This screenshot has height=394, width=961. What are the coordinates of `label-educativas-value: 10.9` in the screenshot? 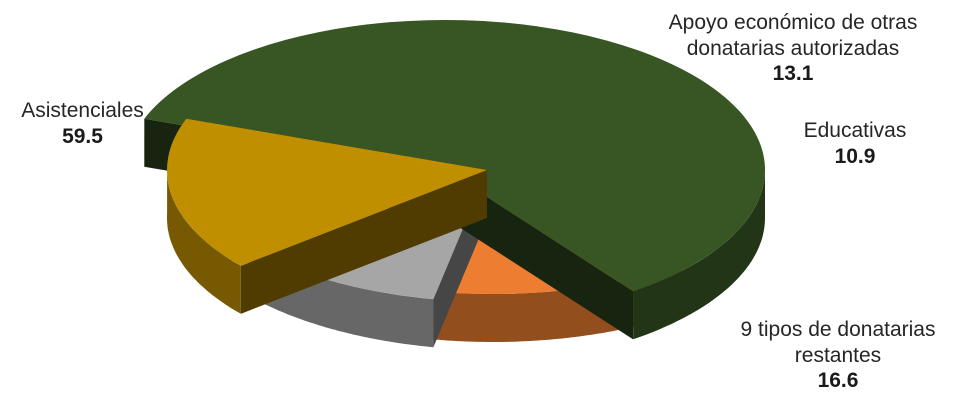 It's located at (855, 156).